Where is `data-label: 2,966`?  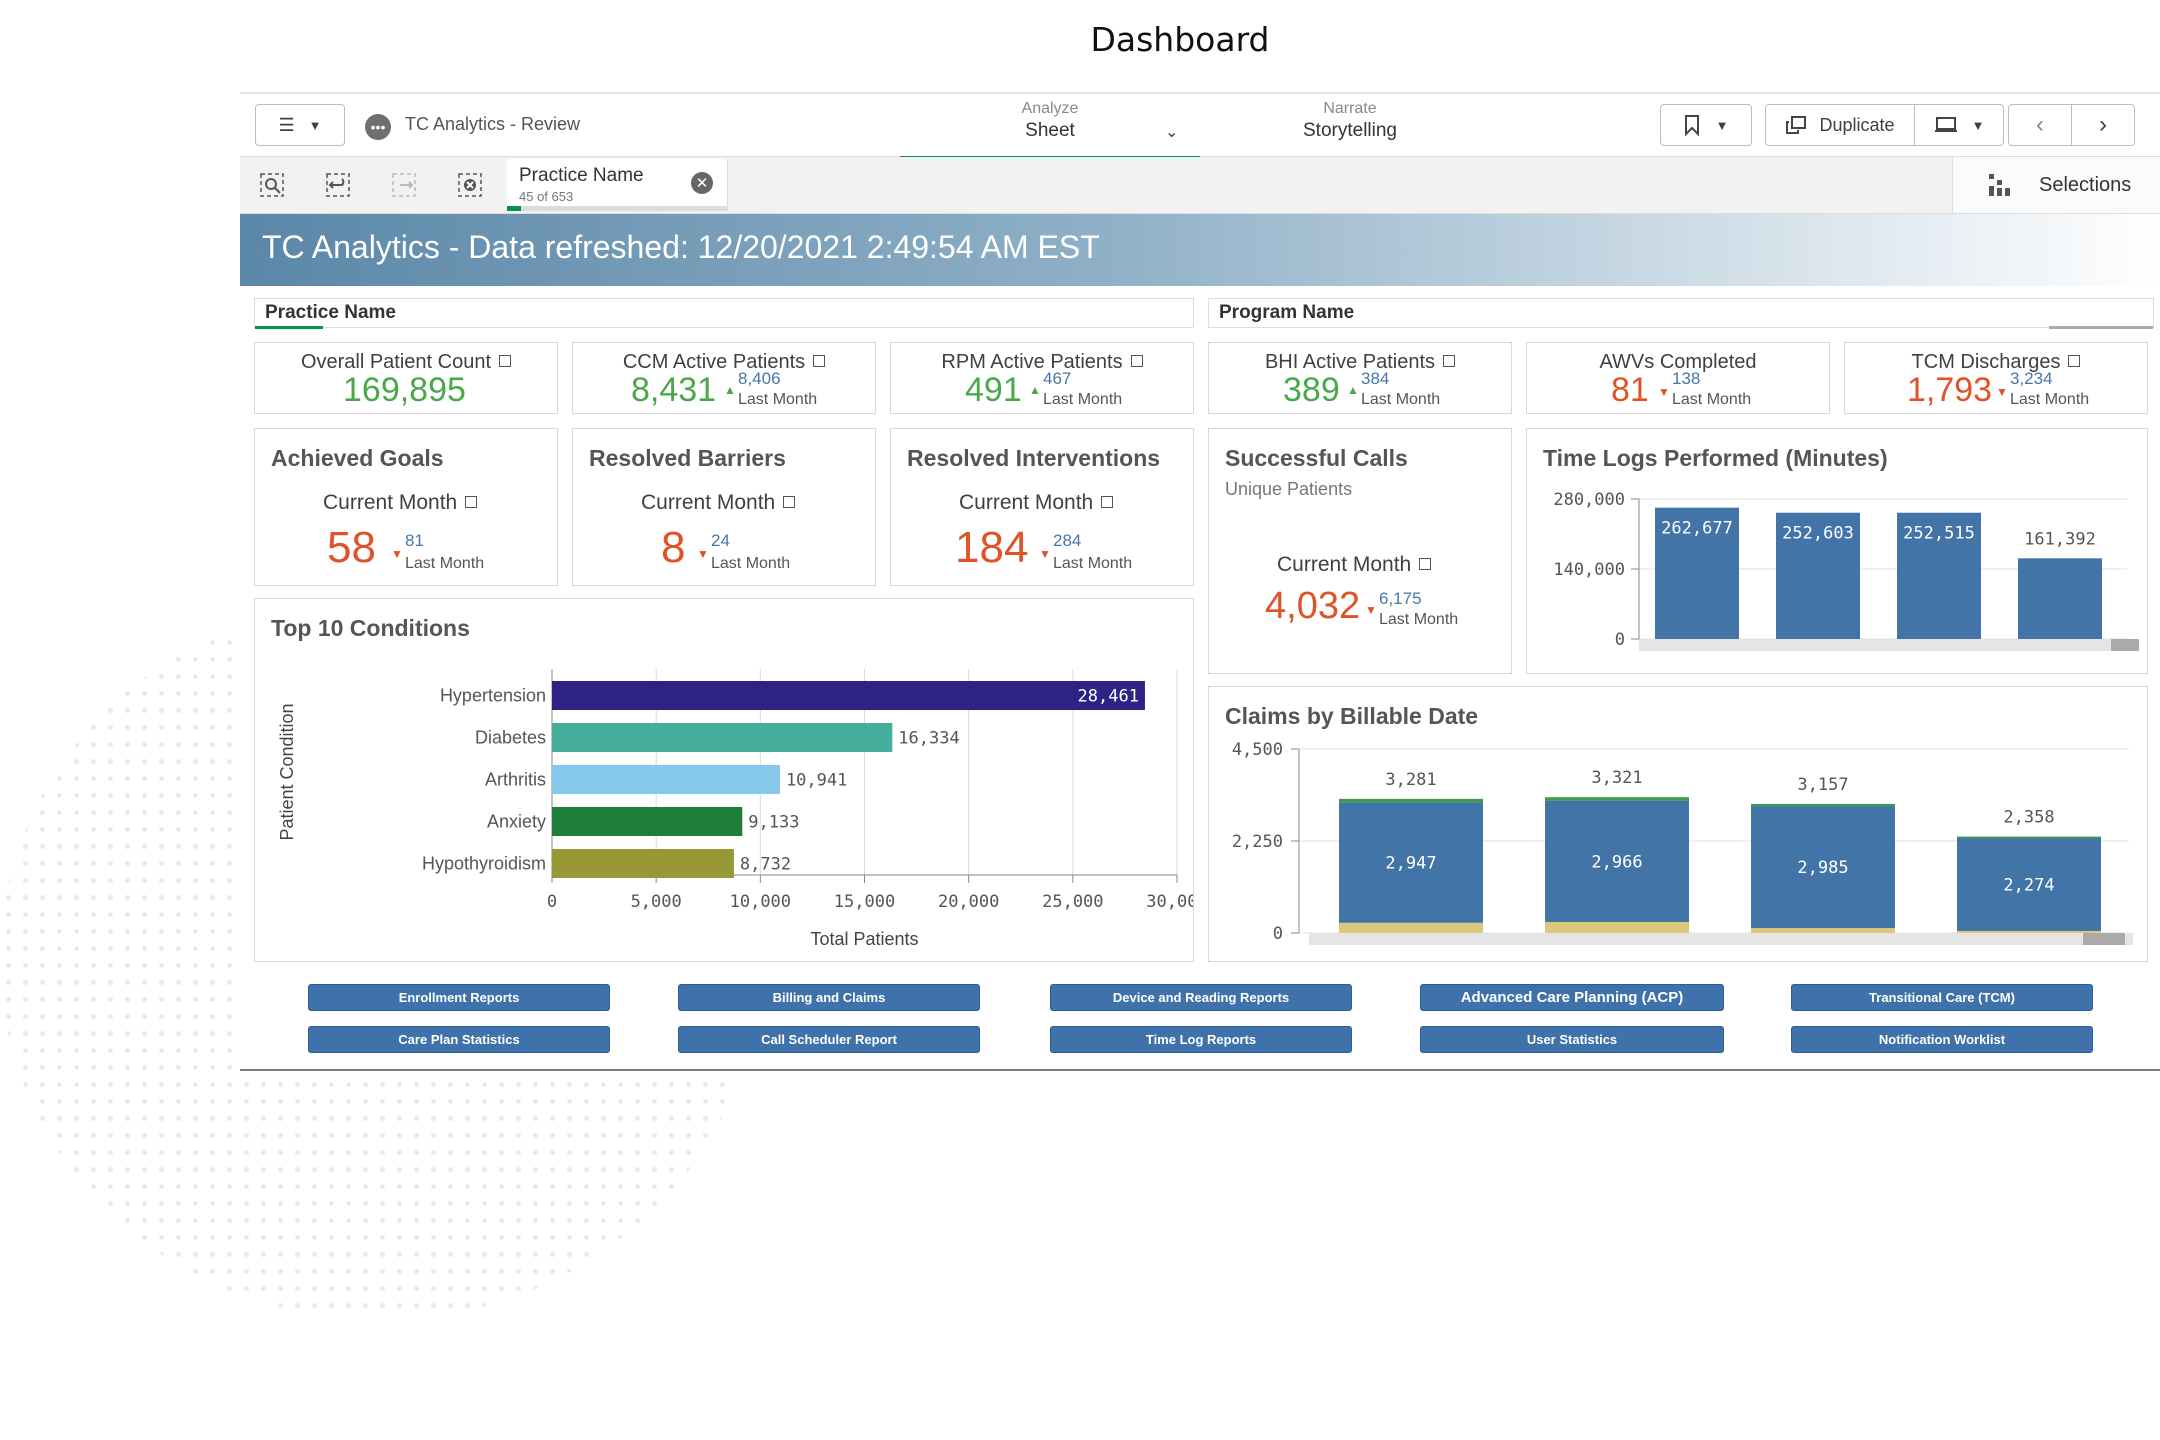 data-label: 2,966 is located at coordinates (1616, 862).